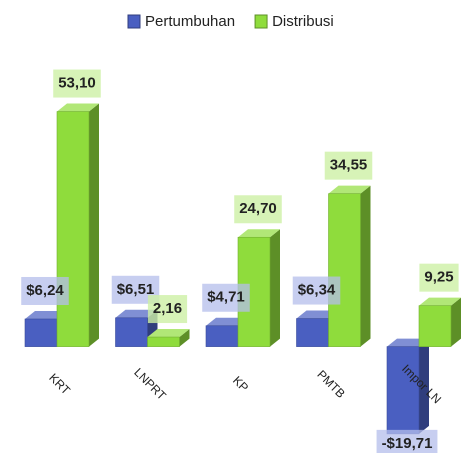 Image resolution: width=470 pixels, height=453 pixels. I want to click on x-tick-label: KP, so click(240, 383).